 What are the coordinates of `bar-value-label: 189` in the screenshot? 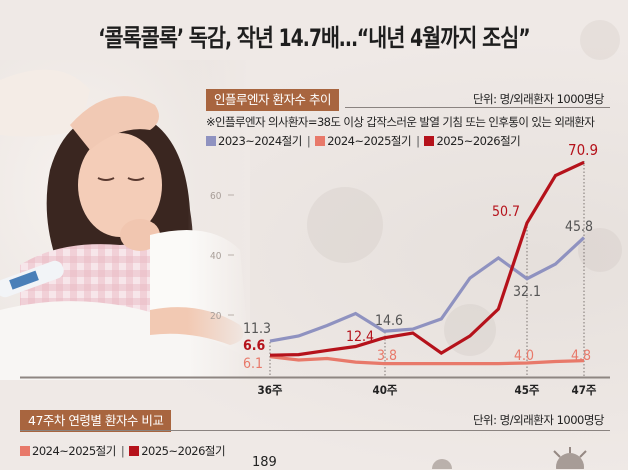 It's located at (264, 462).